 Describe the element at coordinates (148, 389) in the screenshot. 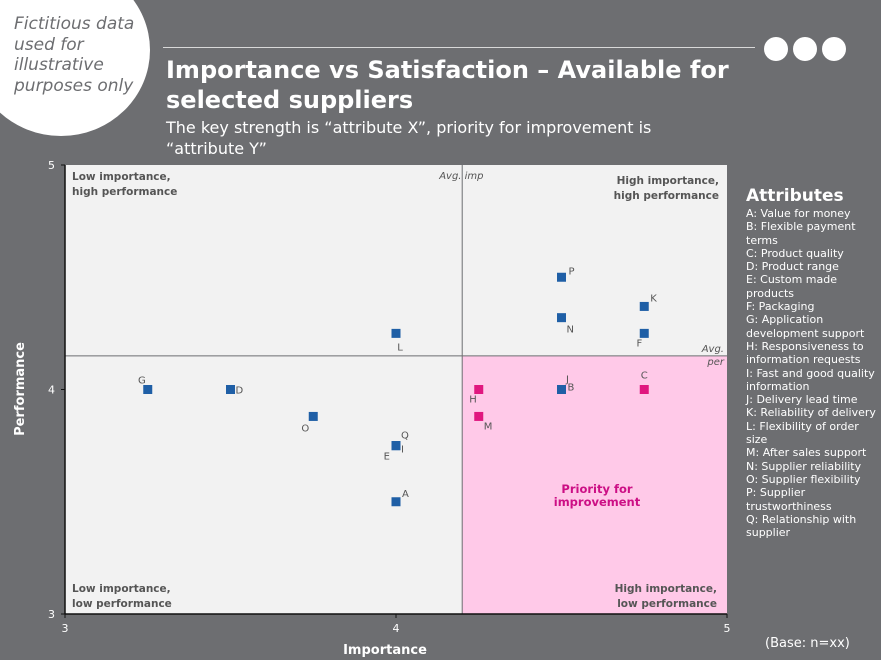

I see `point-g` at that location.